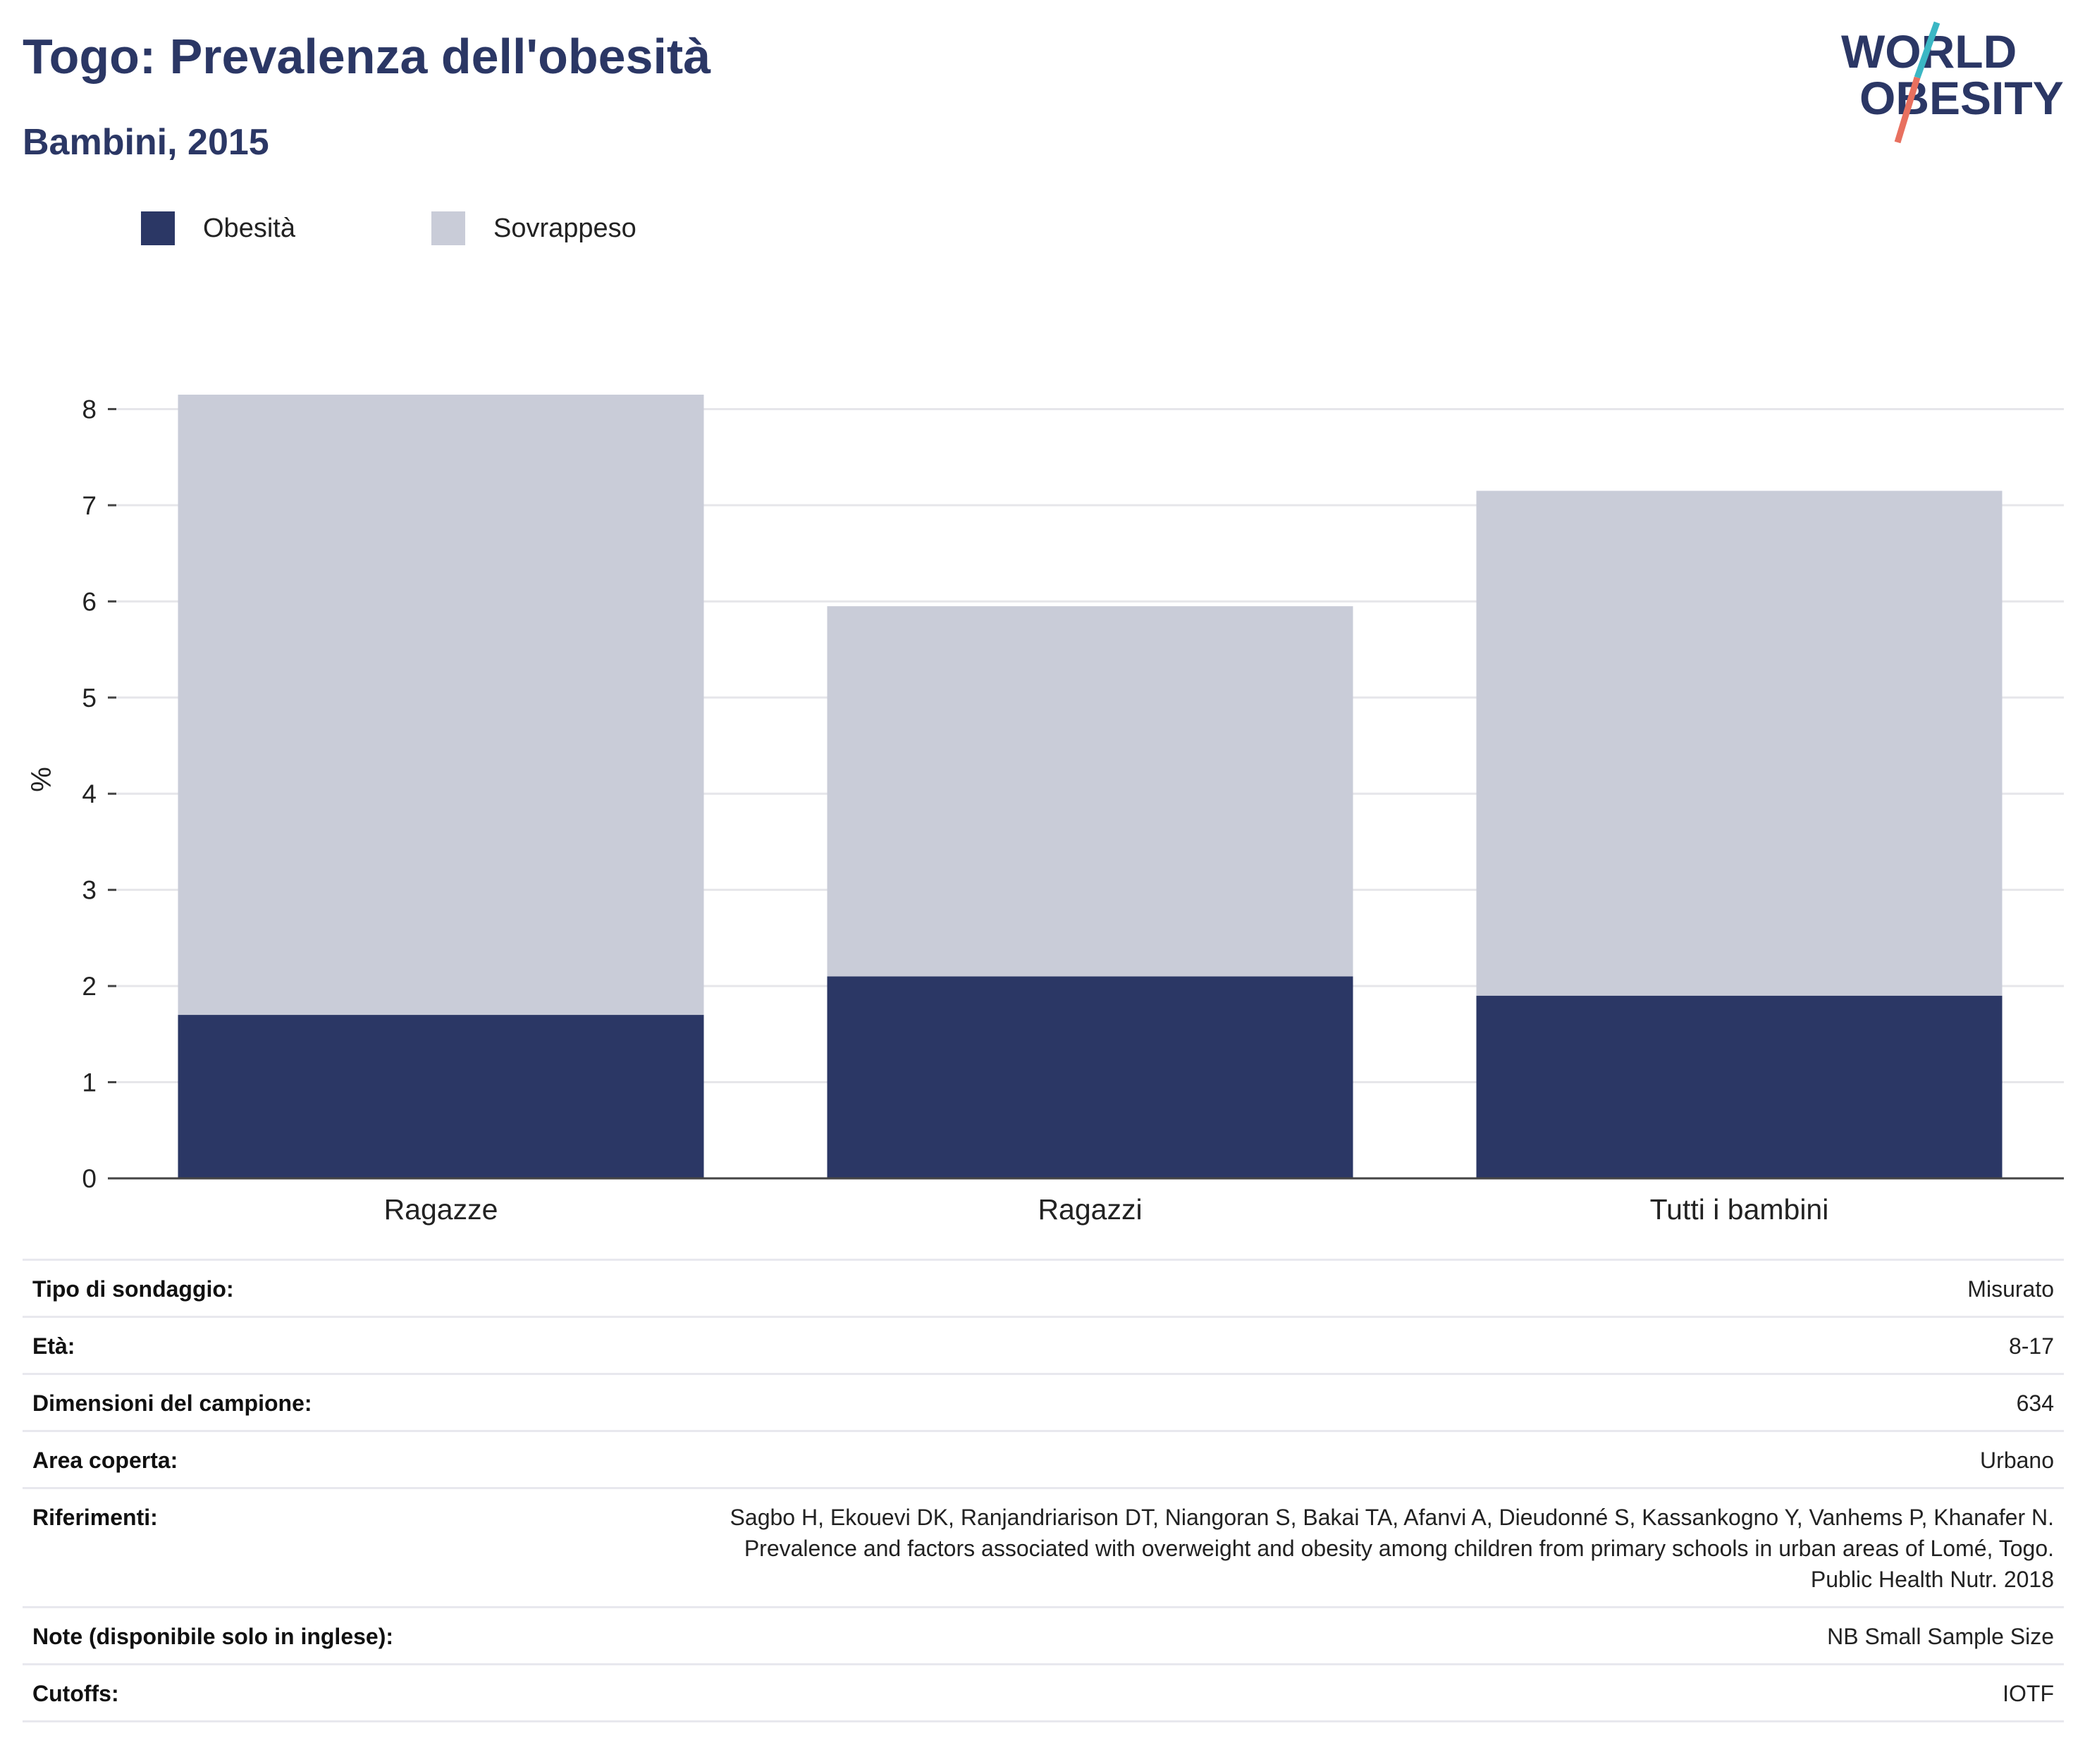 This screenshot has width=2085, height=1764. I want to click on world-obesity-logo: WORLD OBESITY, so click(1952, 82).